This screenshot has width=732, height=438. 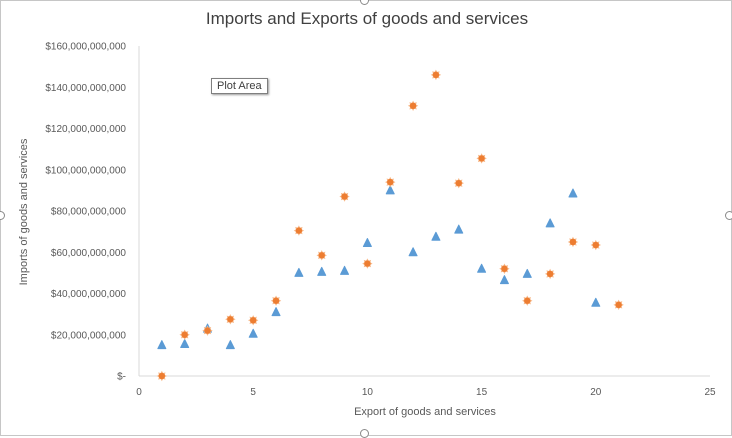 I want to click on y-axis-title: Imports of goods and services, so click(x=24, y=211).